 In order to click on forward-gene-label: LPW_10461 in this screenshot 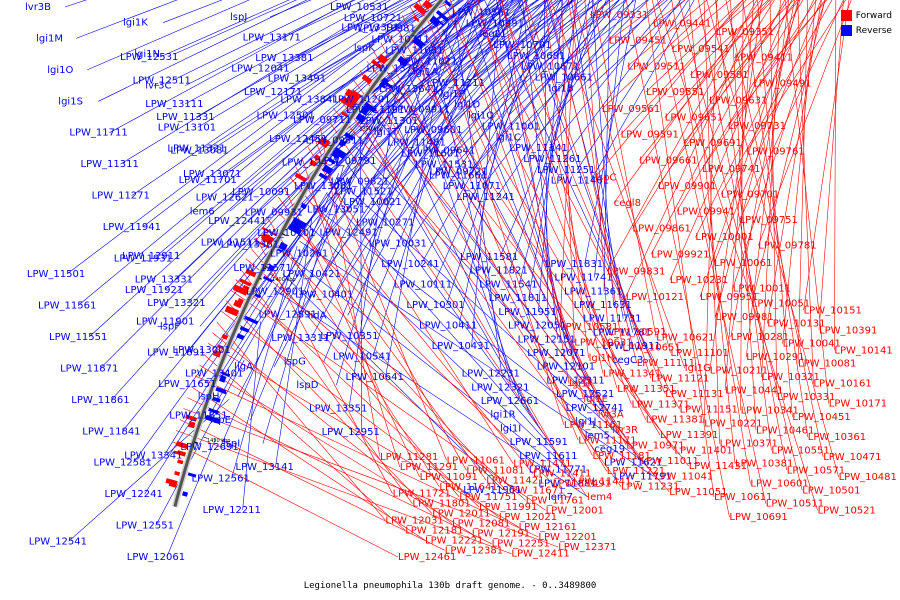, I will do `click(785, 430)`.